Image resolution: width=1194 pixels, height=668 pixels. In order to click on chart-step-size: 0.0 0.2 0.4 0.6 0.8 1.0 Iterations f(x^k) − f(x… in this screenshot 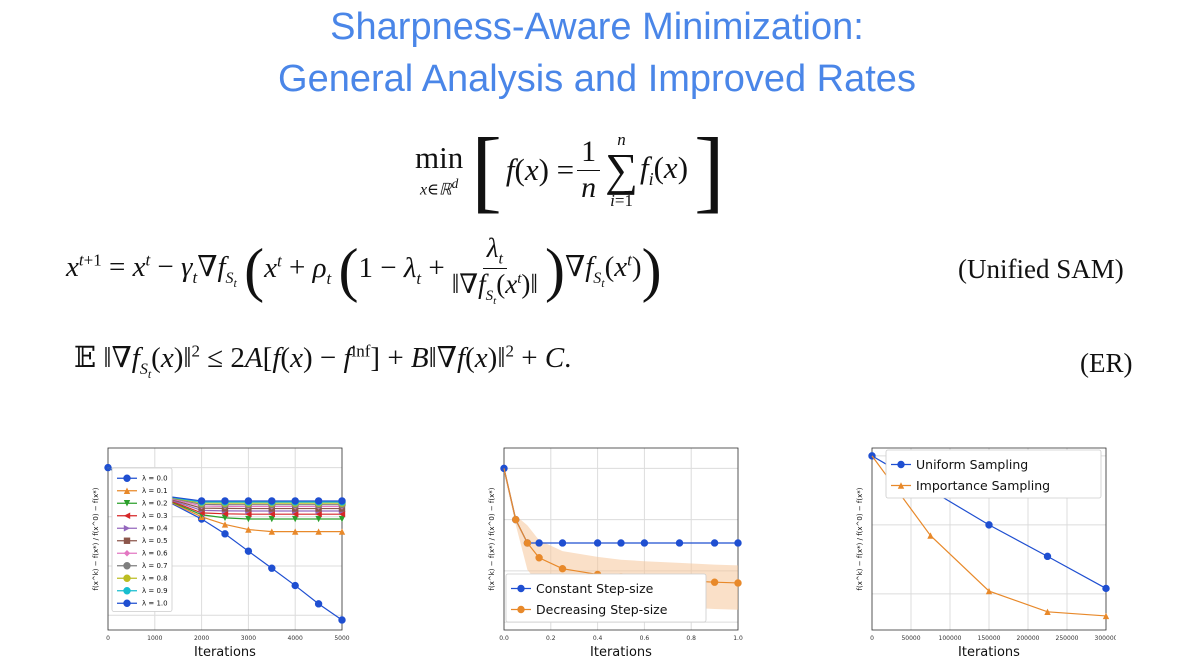, I will do `click(598, 552)`.